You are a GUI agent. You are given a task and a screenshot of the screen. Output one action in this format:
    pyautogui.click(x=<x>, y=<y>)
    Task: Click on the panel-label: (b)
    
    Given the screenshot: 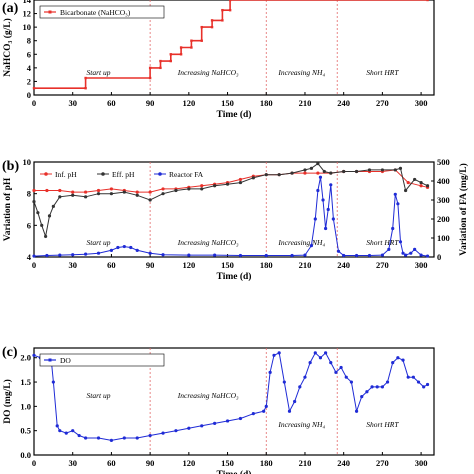 What is the action you would take?
    pyautogui.click(x=10, y=166)
    